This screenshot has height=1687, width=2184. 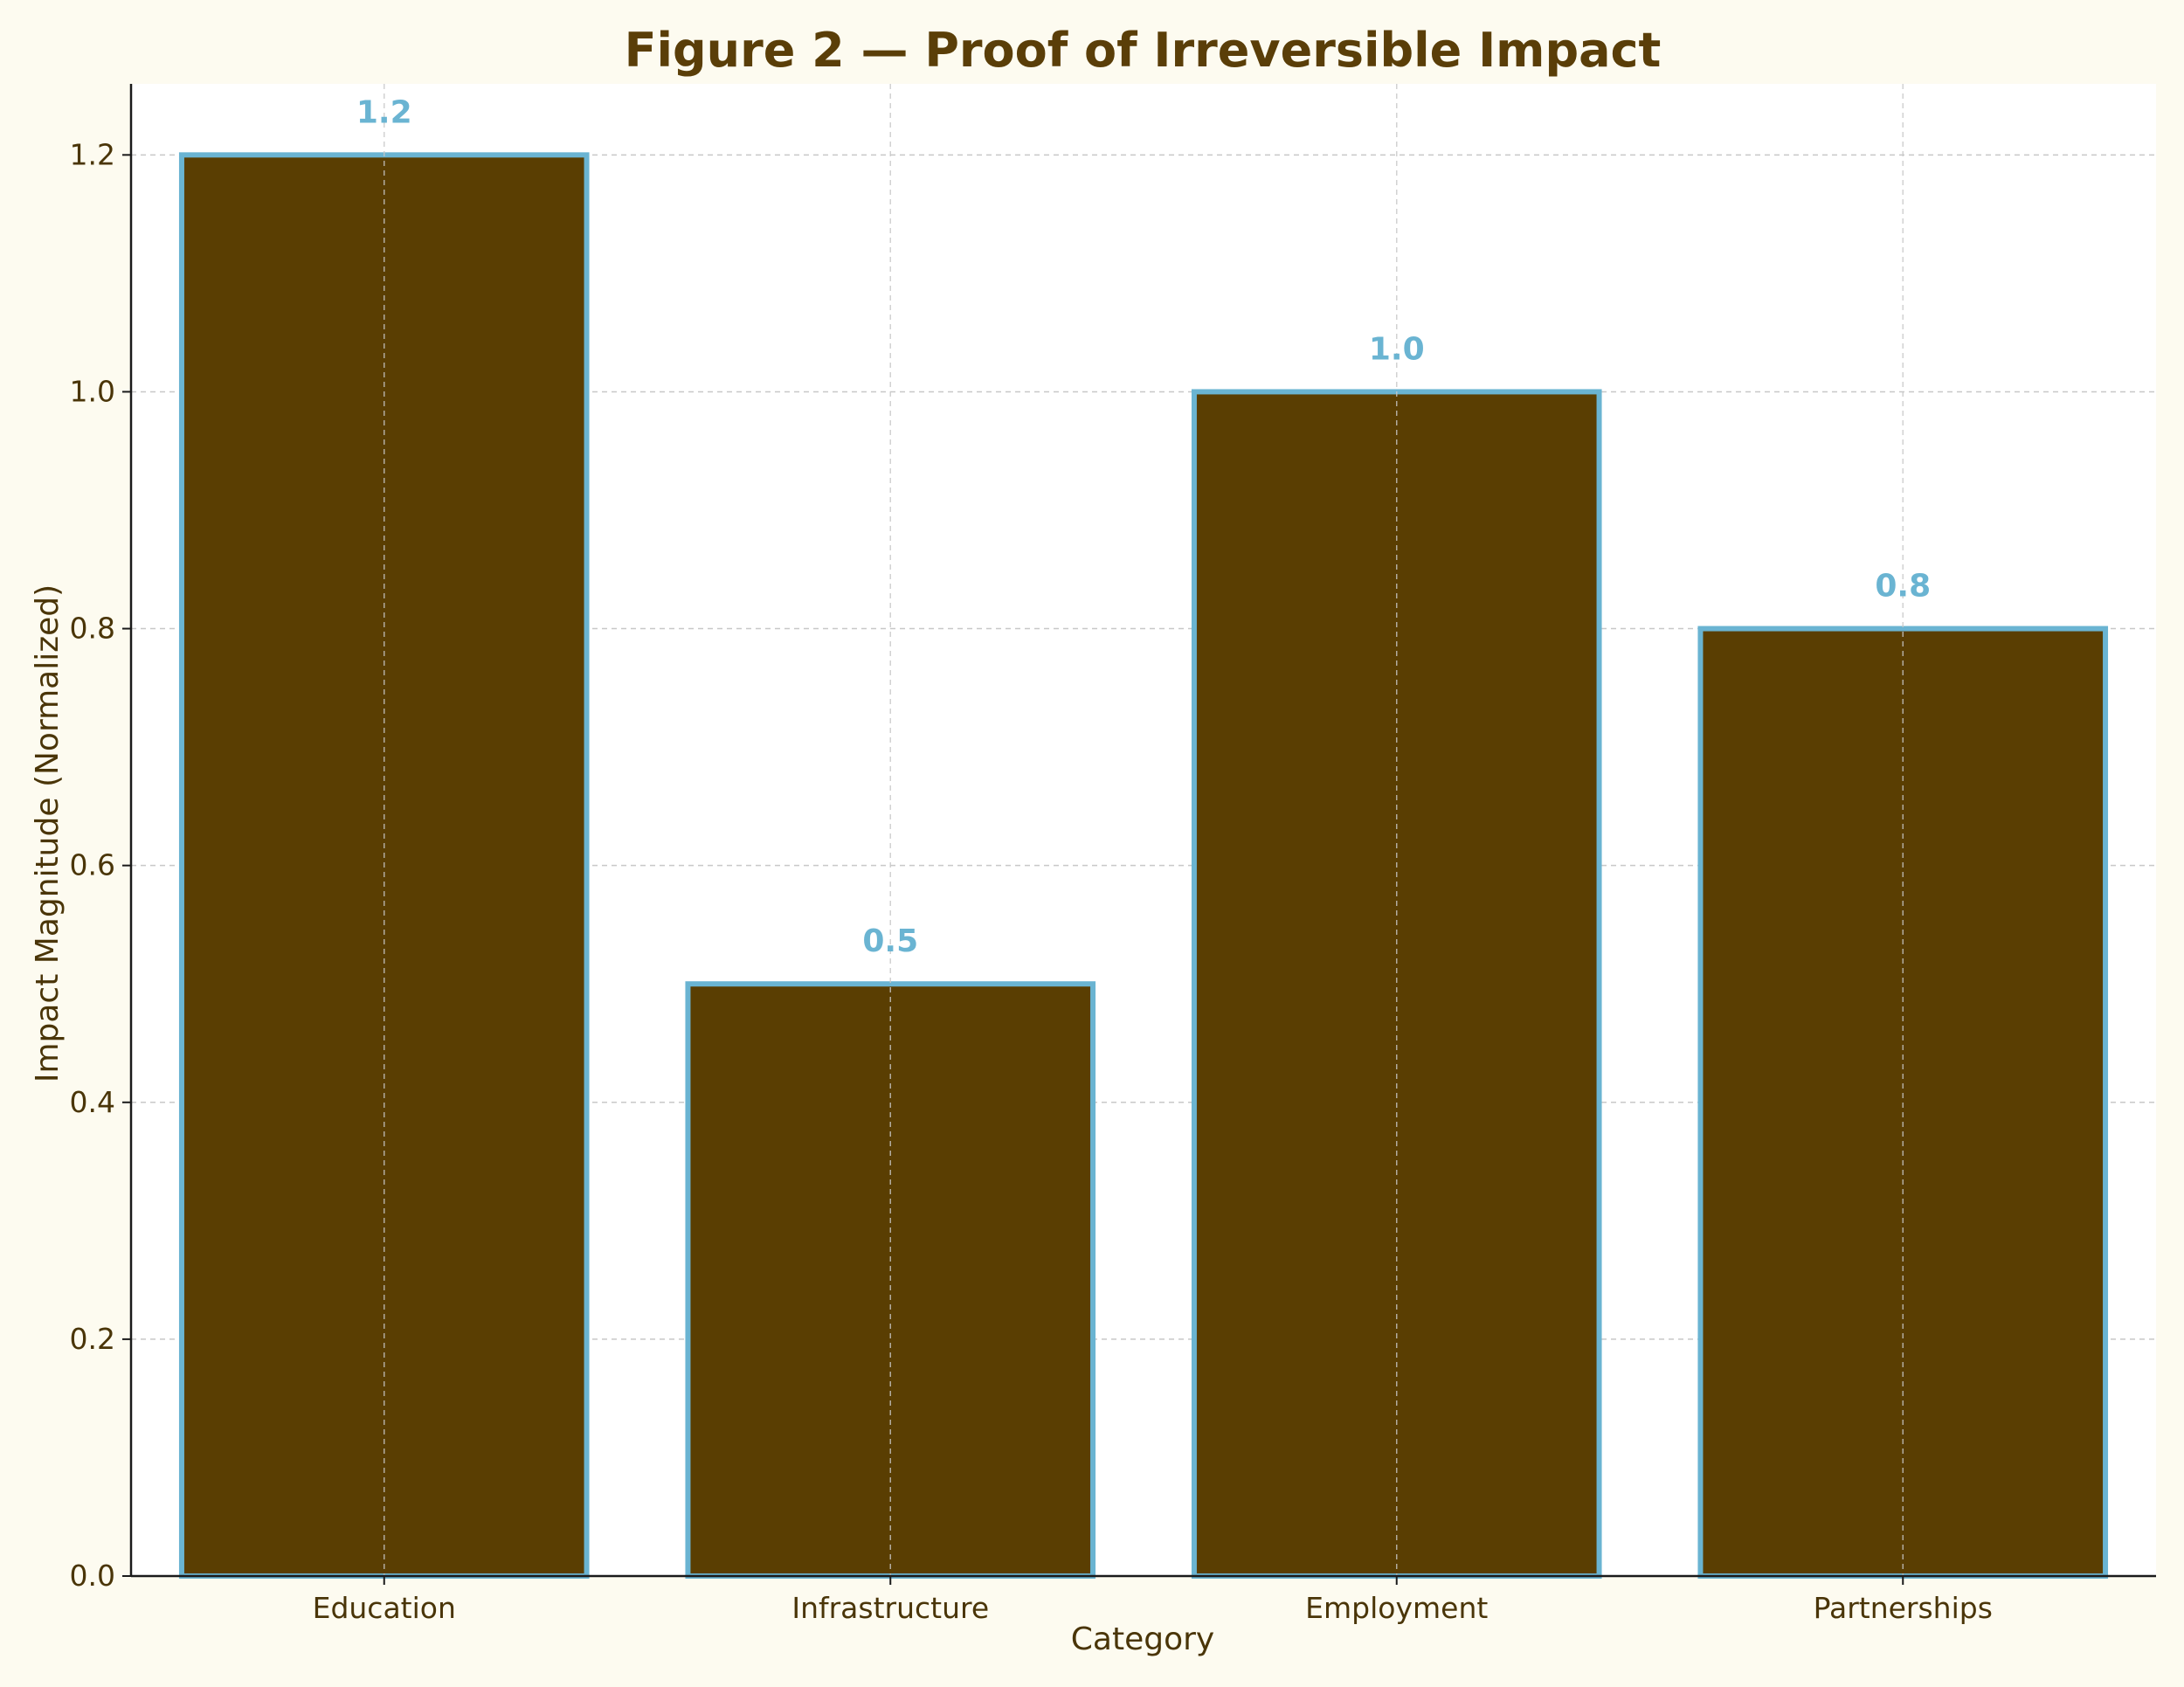 What do you see at coordinates (1142, 1639) in the screenshot?
I see `x-axis-label: Category` at bounding box center [1142, 1639].